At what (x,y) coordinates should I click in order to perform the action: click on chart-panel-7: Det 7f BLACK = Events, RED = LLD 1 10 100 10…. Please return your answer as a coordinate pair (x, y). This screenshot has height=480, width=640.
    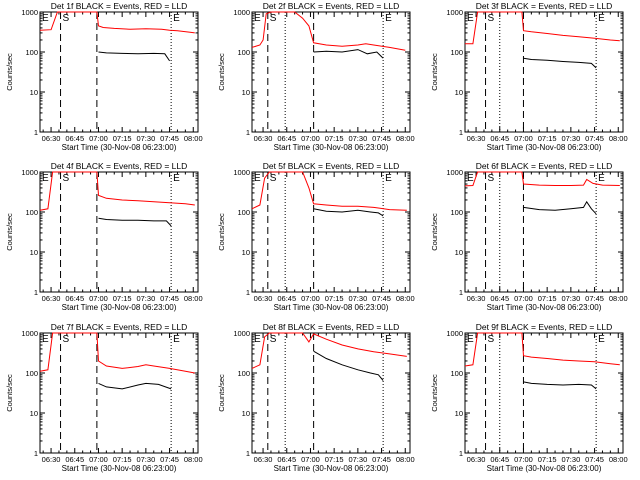
    Looking at the image, I should click on (104, 397).